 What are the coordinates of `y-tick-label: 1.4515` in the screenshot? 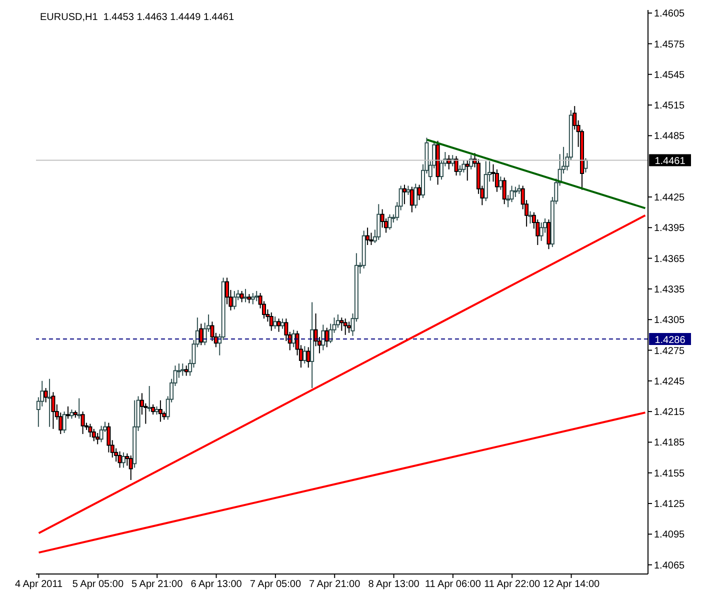 It's located at (670, 106).